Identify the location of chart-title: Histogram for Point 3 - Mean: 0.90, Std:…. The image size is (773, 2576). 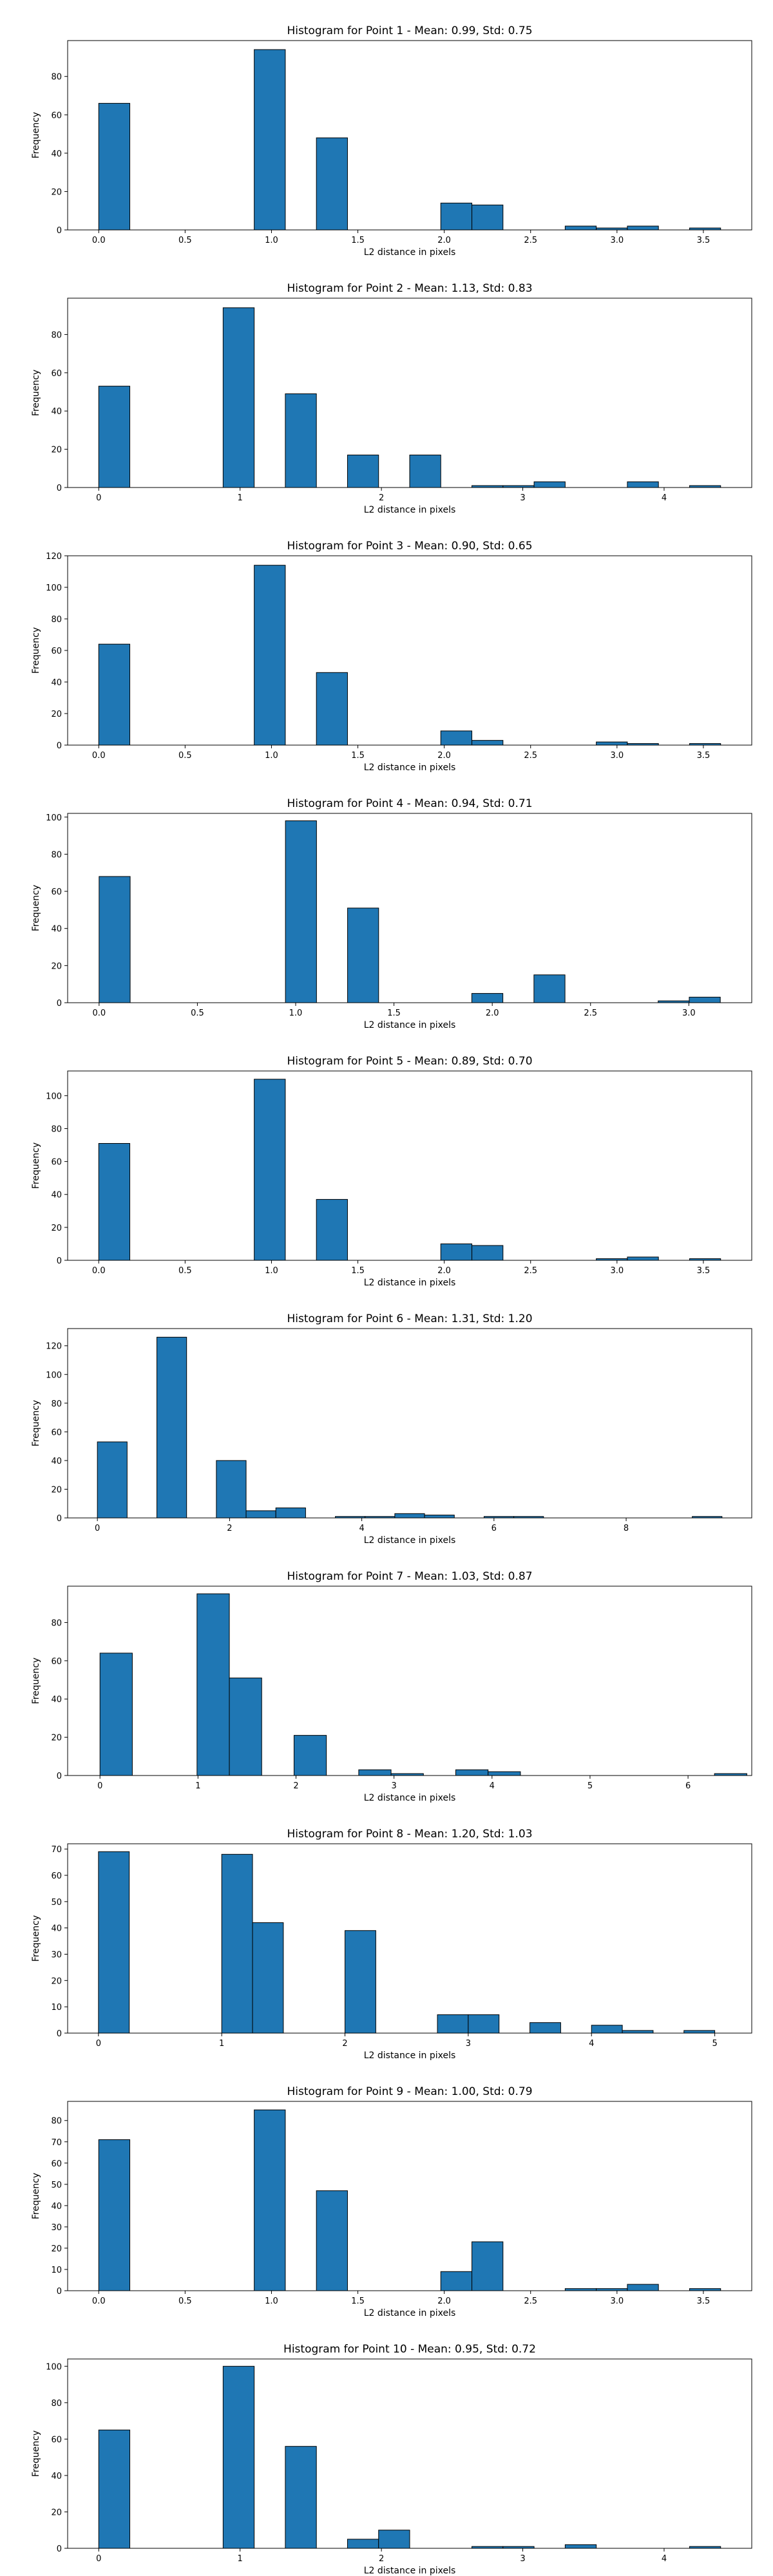
(409, 546).